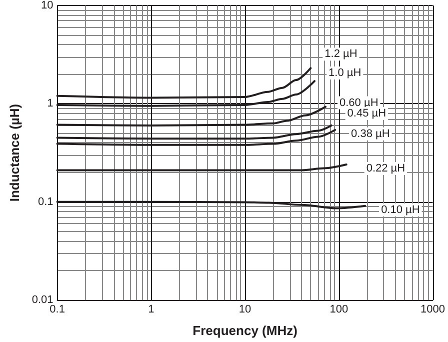 This screenshot has height=342, width=448. What do you see at coordinates (14, 153) in the screenshot?
I see `y-axis-title: Inductance (µH)` at bounding box center [14, 153].